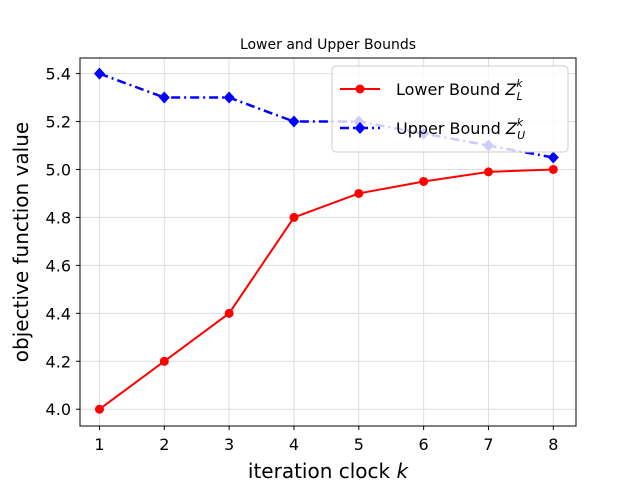  I want to click on y-tick-label: 4.4, so click(58, 313).